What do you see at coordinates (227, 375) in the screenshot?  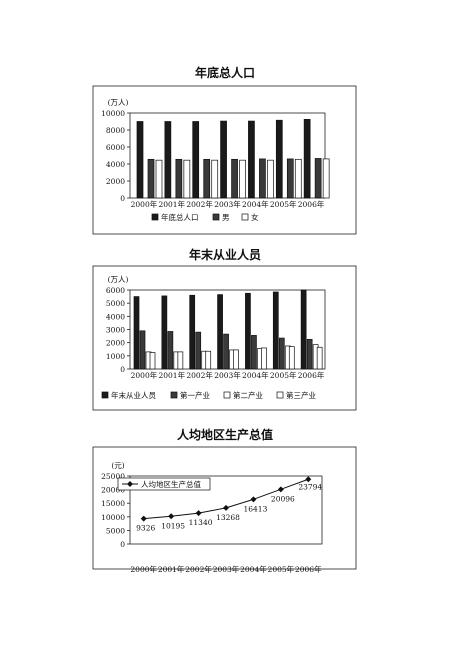 I see `chart2-xtick-label-3: 2003年` at bounding box center [227, 375].